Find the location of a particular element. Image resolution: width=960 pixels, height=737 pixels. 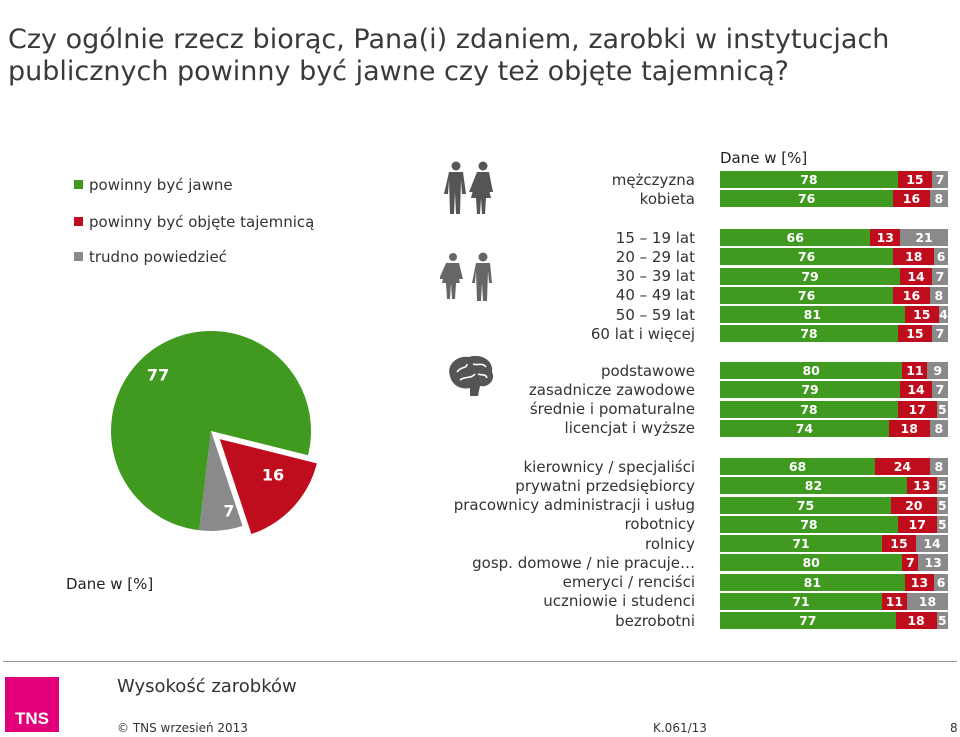

stacked-bar: 81 15 4 is located at coordinates (834, 314).